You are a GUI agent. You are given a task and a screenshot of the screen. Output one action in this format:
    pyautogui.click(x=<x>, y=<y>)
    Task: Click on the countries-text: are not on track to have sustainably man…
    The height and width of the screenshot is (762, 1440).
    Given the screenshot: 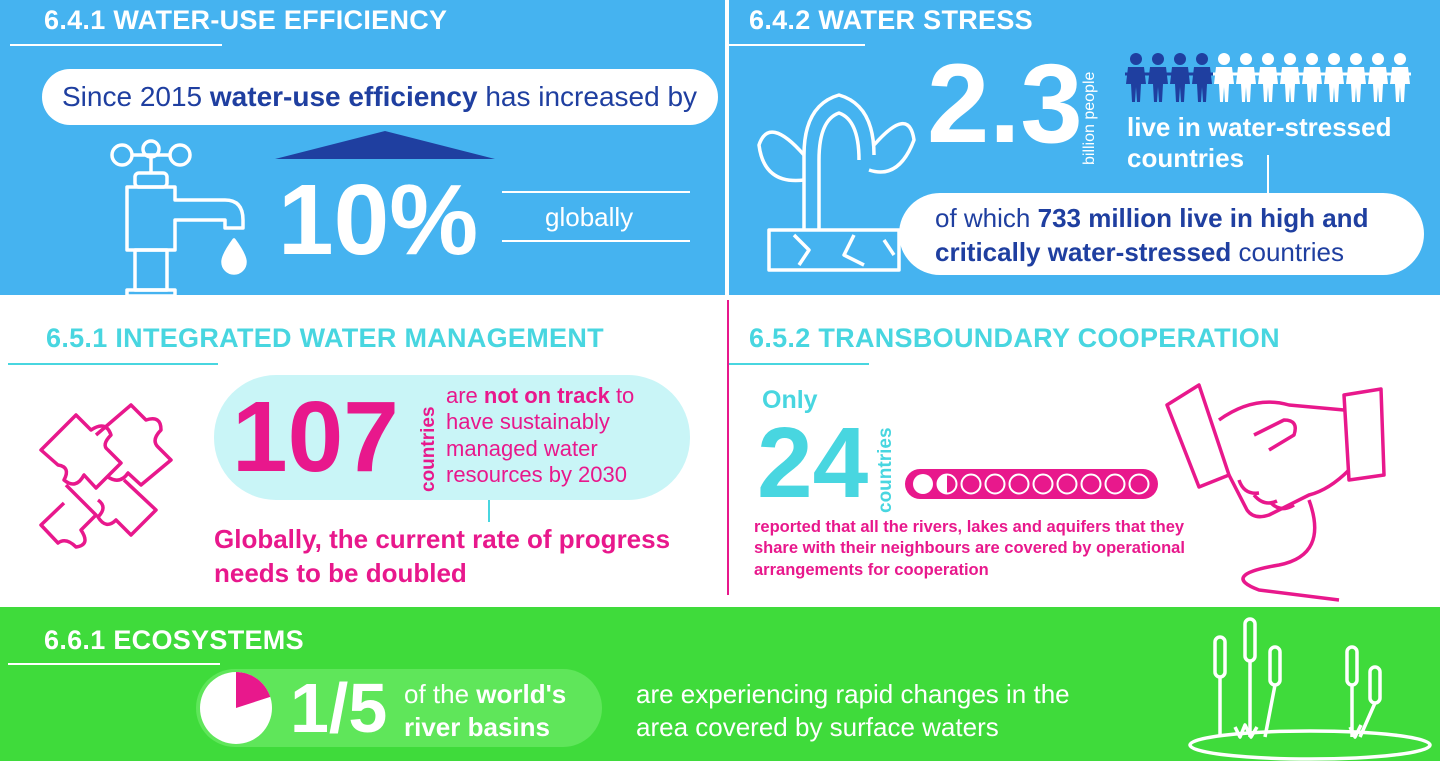 What is the action you would take?
    pyautogui.click(x=561, y=436)
    